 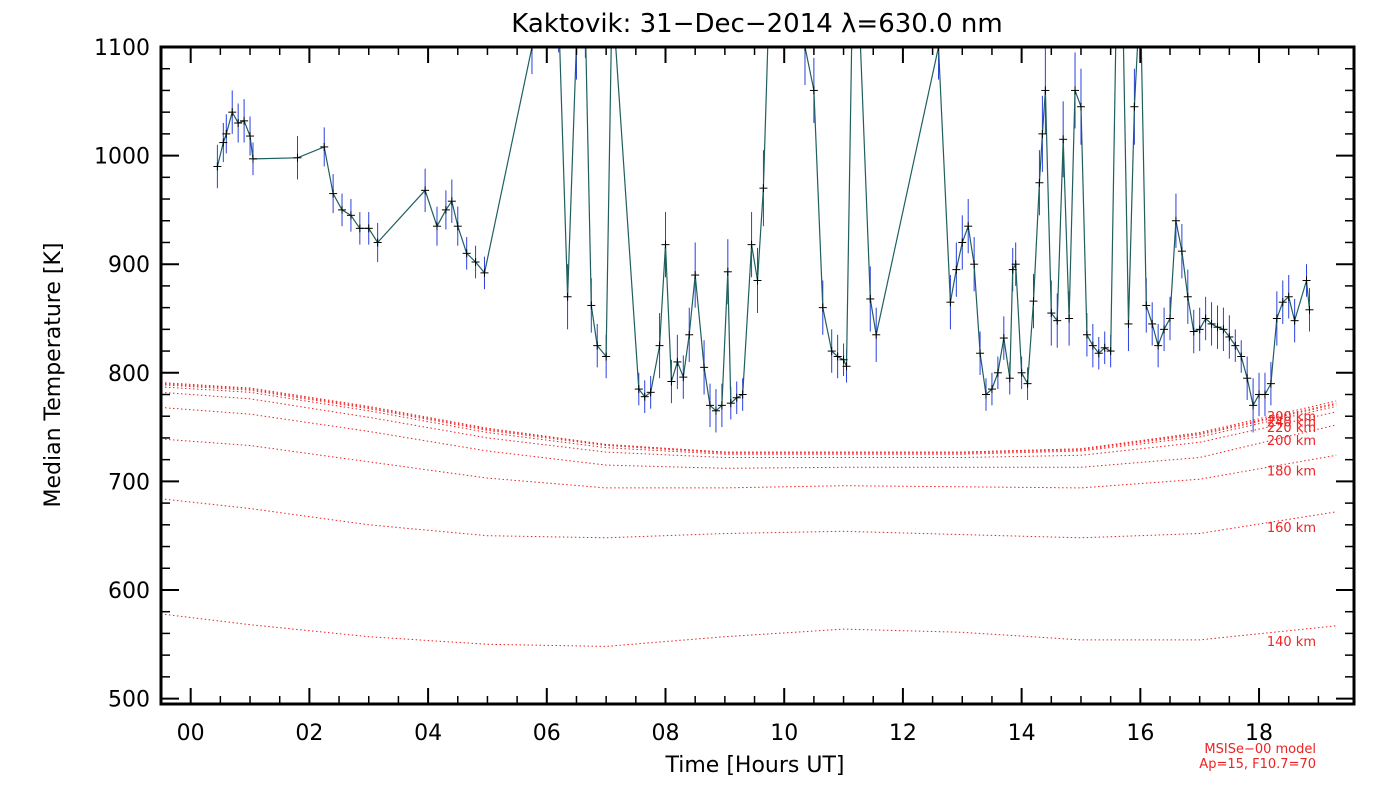 I want to click on x-tick-label: 02, so click(x=309, y=733).